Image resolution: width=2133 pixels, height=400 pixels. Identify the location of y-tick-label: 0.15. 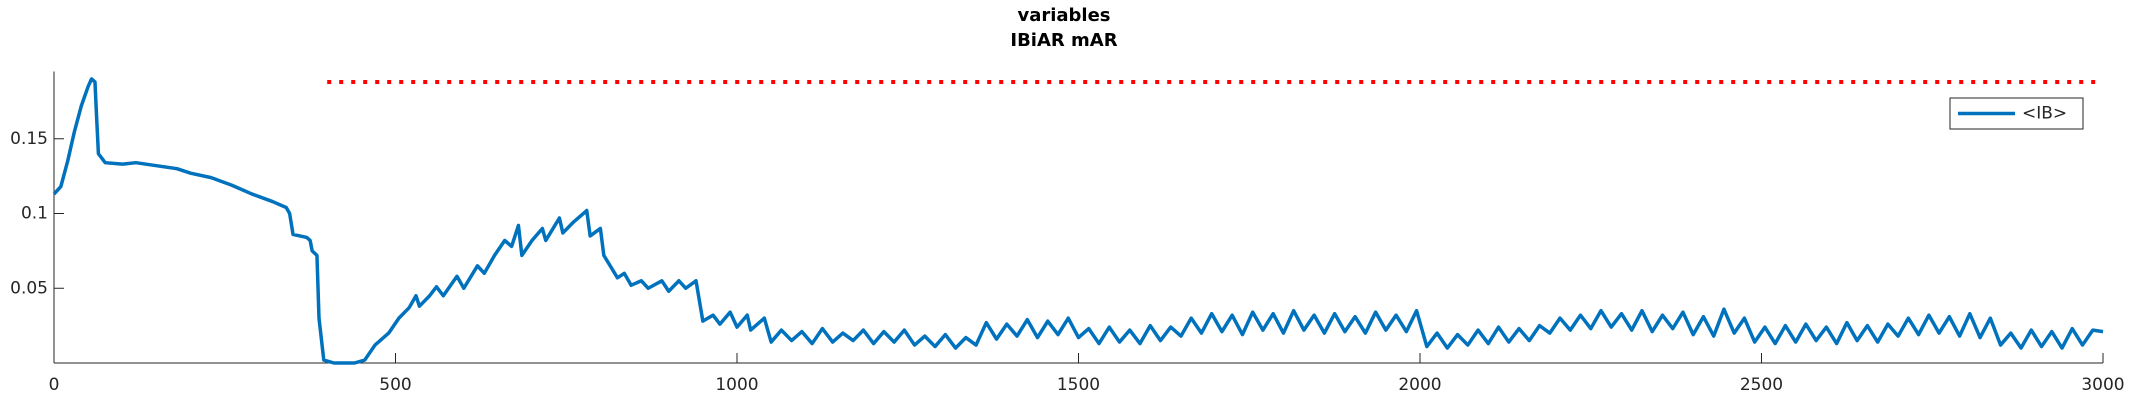
(29, 139).